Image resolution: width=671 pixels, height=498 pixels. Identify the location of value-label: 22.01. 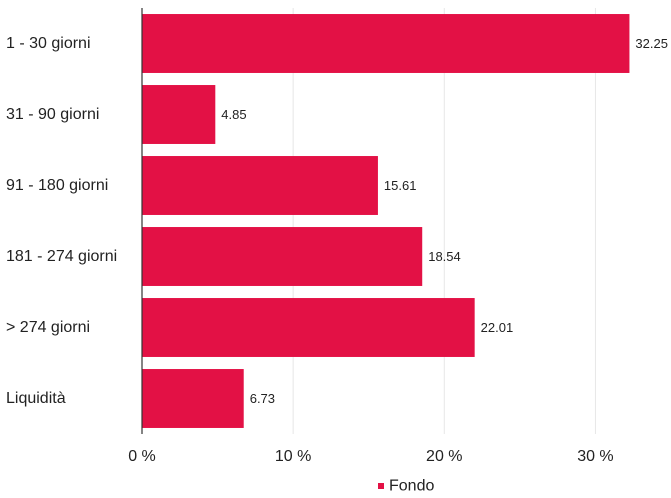
(497, 327).